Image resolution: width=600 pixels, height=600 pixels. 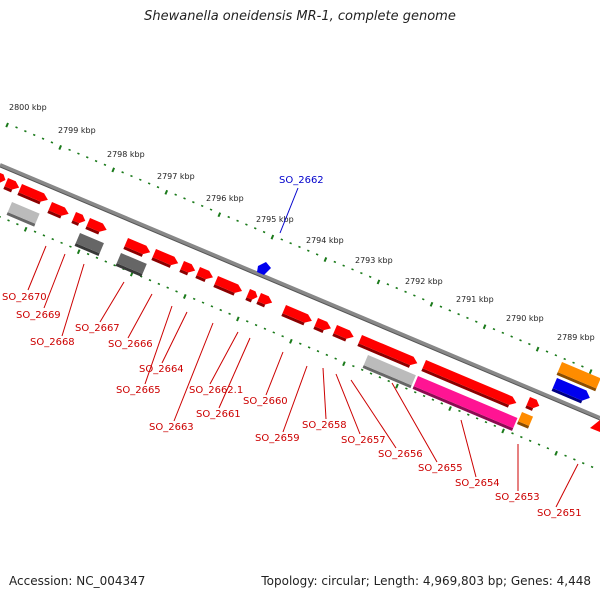 What do you see at coordinates (325, 240) in the screenshot?
I see `kbp-label: 2794 kbp` at bounding box center [325, 240].